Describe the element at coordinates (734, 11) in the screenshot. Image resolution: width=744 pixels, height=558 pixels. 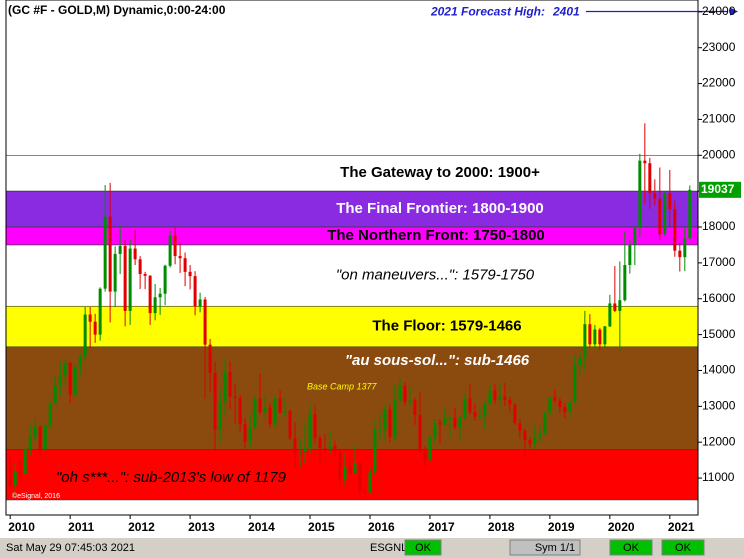
I see `forecast-arrow` at that location.